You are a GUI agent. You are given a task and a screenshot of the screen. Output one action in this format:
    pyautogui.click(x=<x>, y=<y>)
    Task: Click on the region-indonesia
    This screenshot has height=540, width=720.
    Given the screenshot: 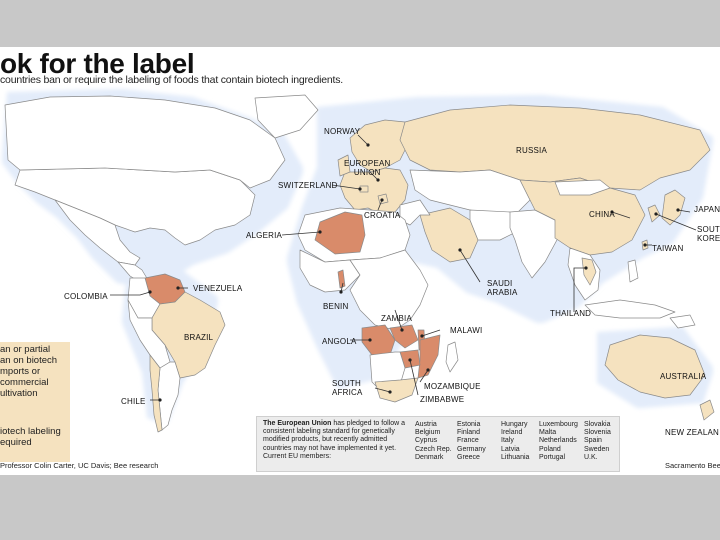 What is the action you would take?
    pyautogui.click(x=630, y=309)
    